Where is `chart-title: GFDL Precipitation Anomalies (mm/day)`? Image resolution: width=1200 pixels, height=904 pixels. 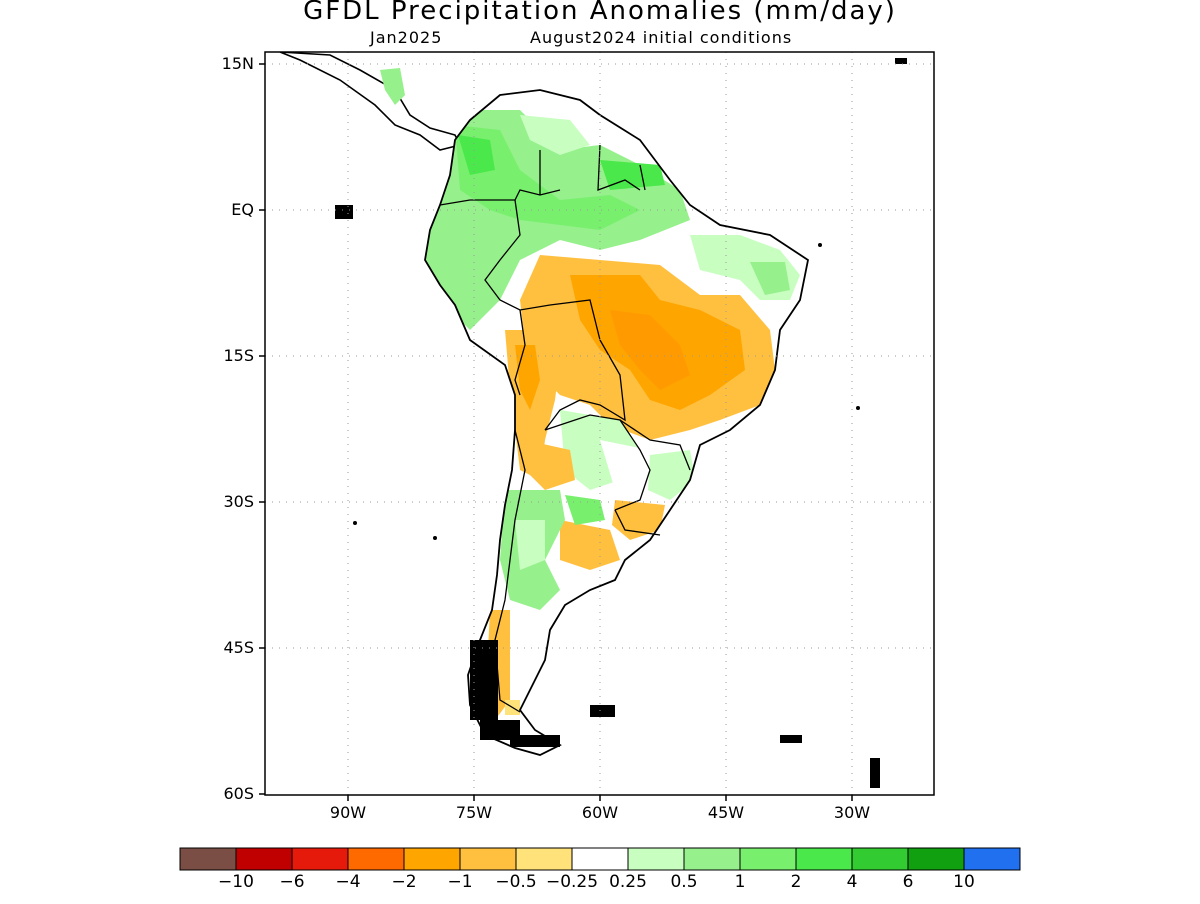 chart-title: GFDL Precipitation Anomalies (mm/day) is located at coordinates (600, 13).